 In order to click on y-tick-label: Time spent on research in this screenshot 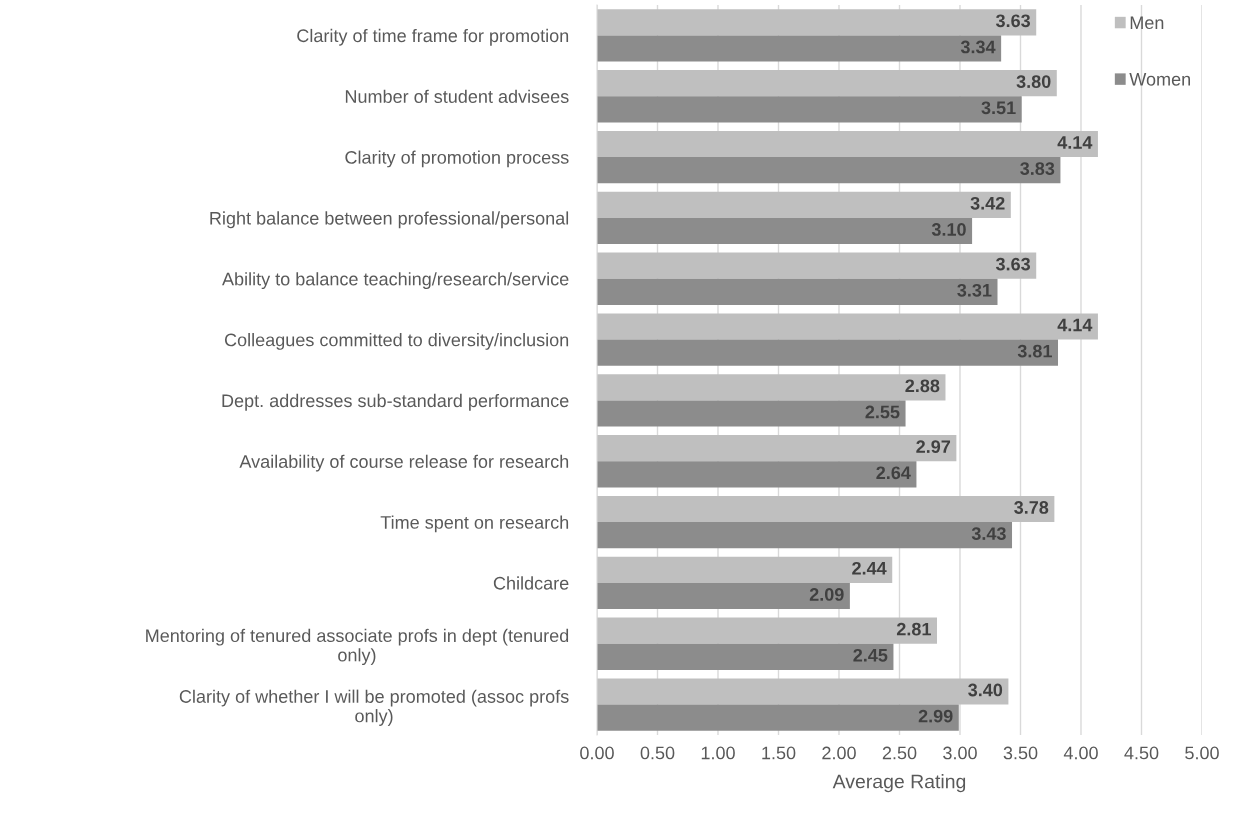, I will do `click(474, 524)`.